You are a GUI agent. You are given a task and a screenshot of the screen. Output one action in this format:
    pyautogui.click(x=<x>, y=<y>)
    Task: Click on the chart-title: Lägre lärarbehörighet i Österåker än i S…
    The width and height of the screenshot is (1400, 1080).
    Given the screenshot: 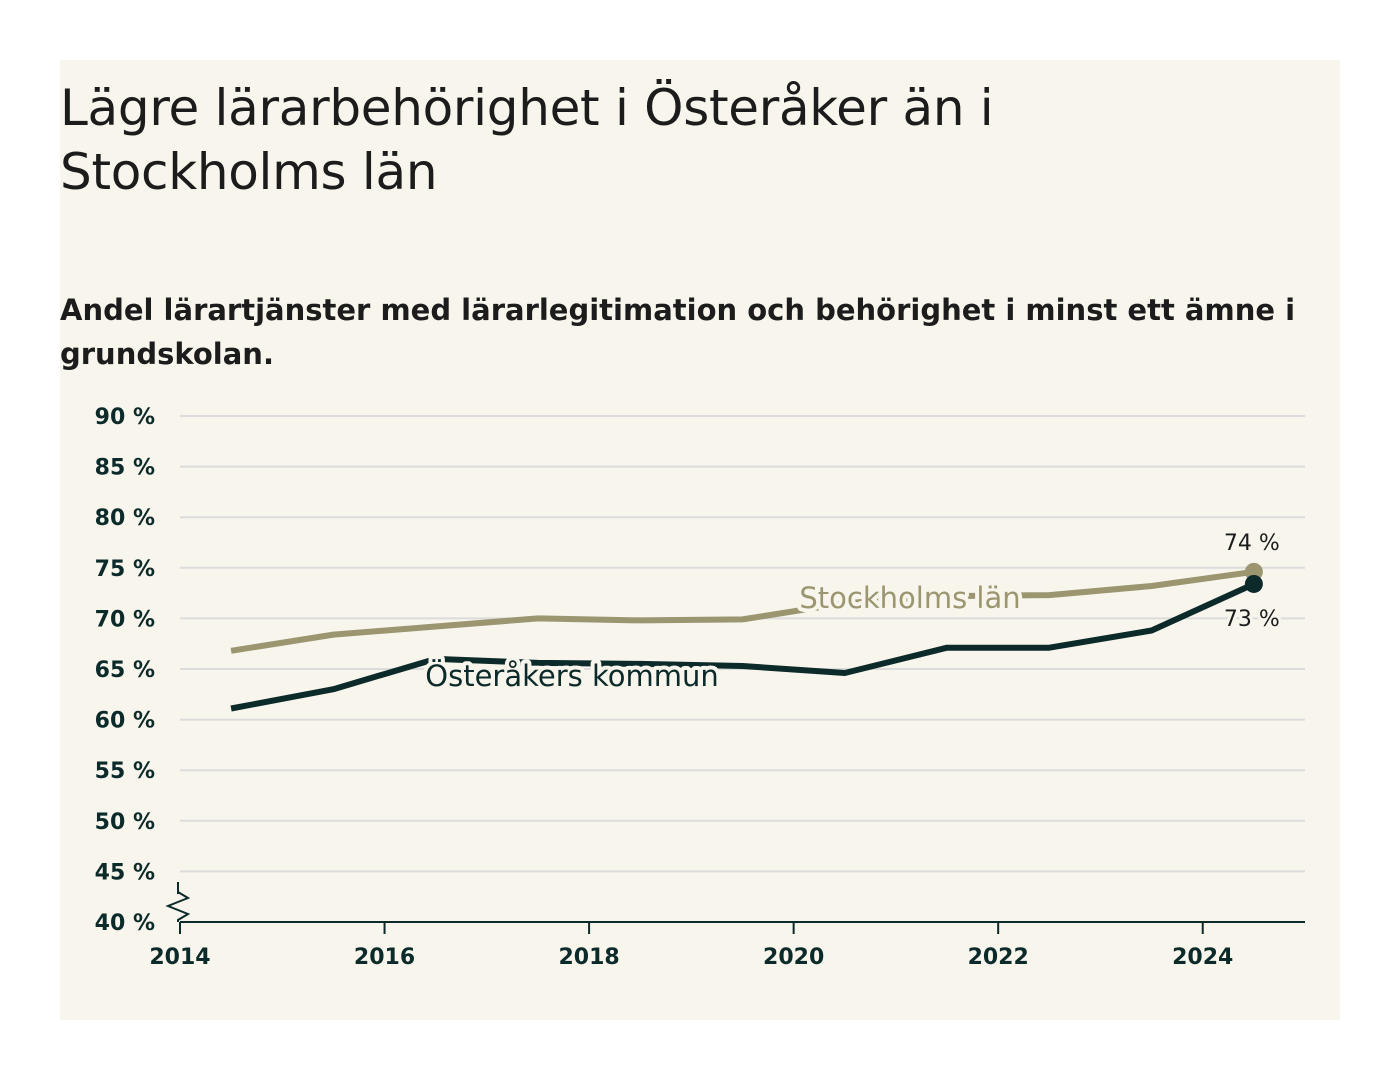 What is the action you would take?
    pyautogui.click(x=527, y=140)
    